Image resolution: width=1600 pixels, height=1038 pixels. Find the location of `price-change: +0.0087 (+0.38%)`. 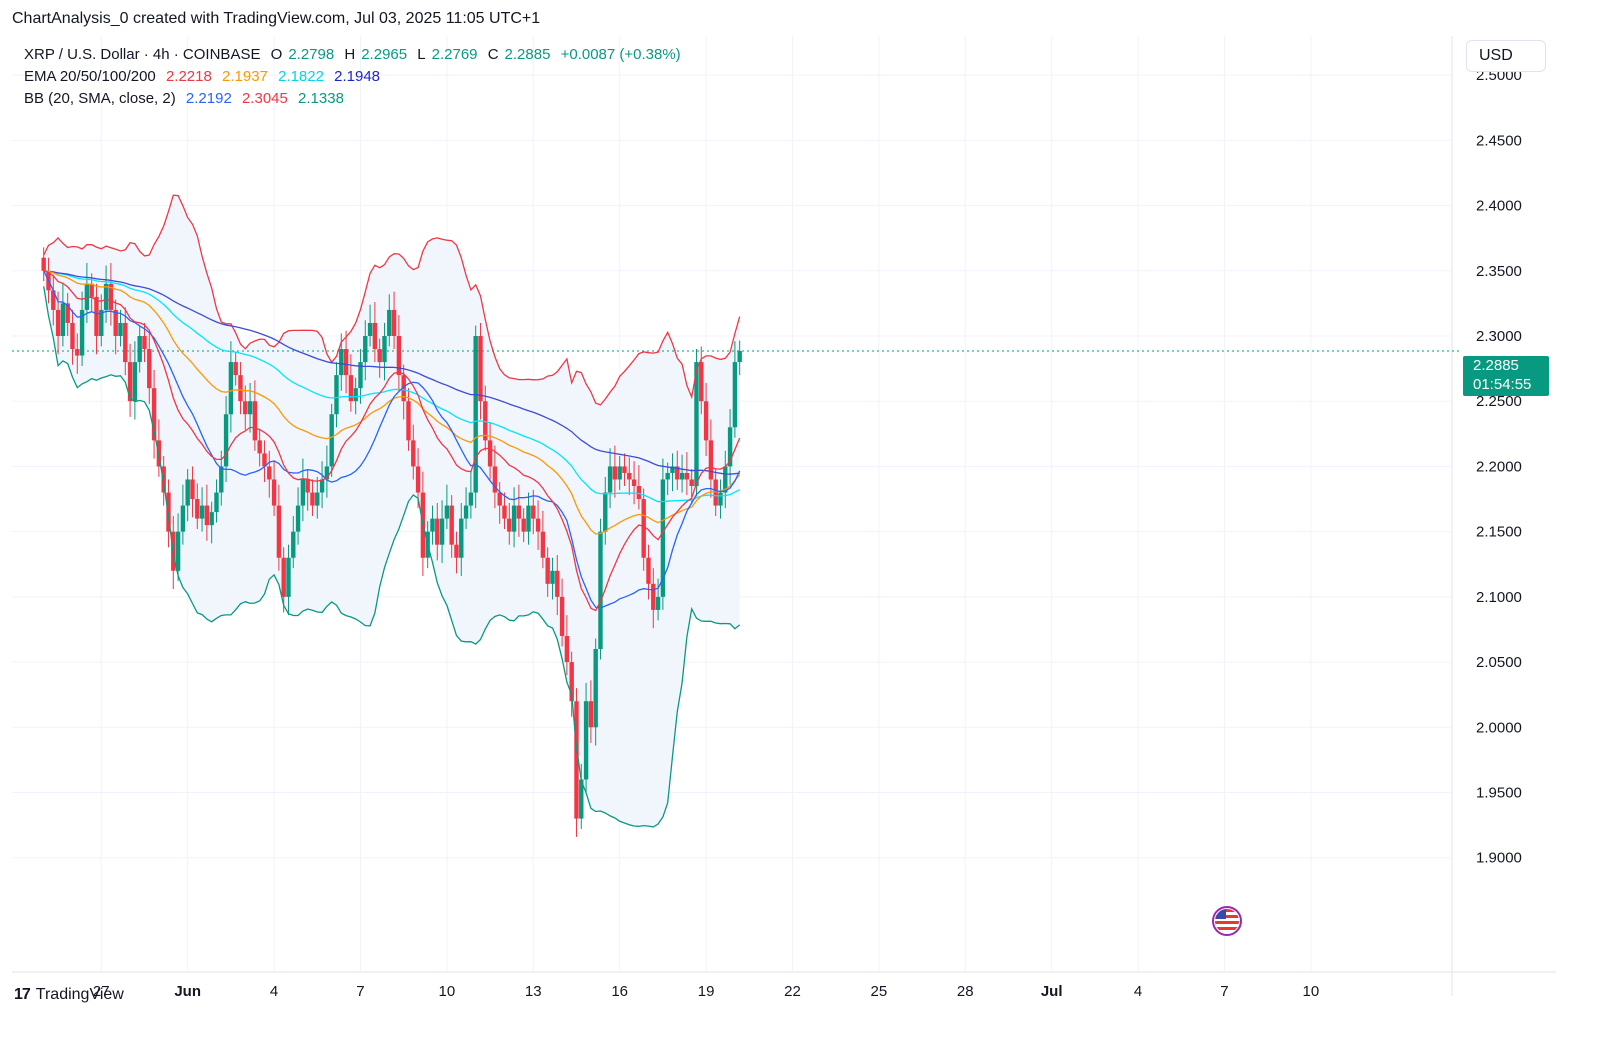

price-change: +0.0087 (+0.38%) is located at coordinates (620, 54).